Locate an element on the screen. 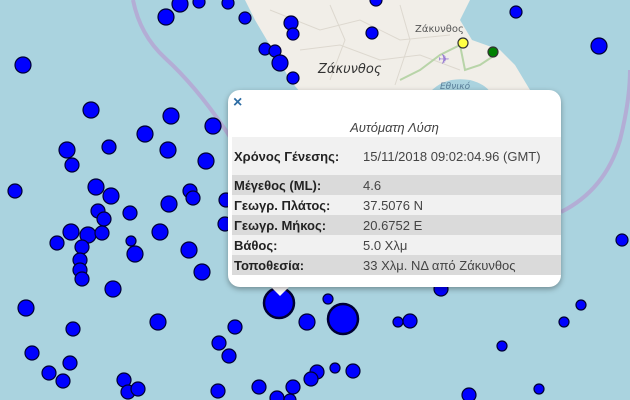 This screenshot has width=630, height=400. longitude-value: 20.6752 E is located at coordinates (393, 225).